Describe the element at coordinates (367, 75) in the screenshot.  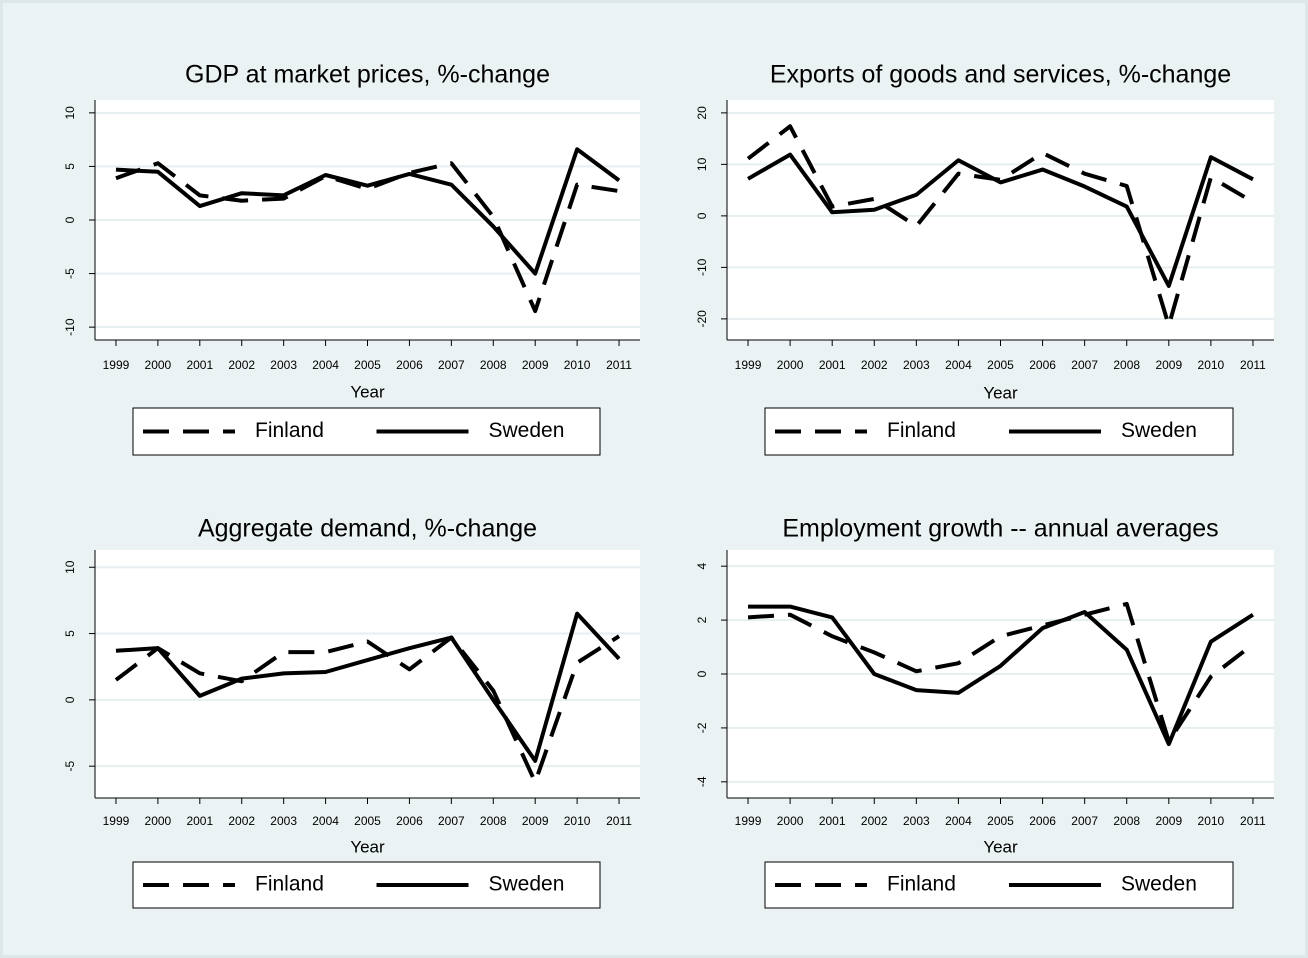
I see `chart-title: GDP at market prices, %-change` at that location.